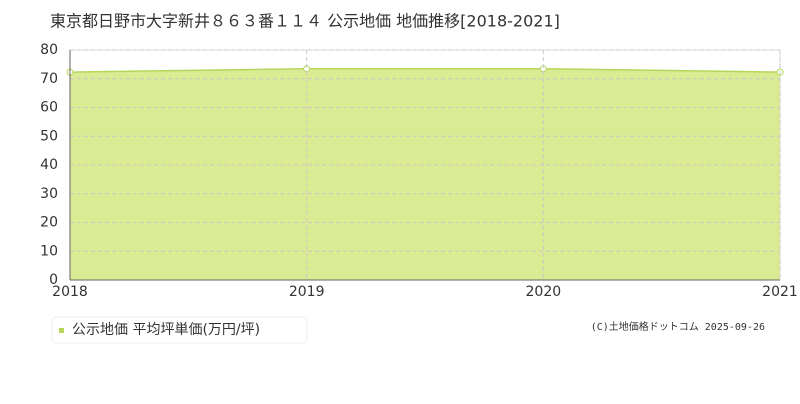 Image resolution: width=800 pixels, height=404 pixels. Describe the element at coordinates (678, 326) in the screenshot. I see `credit: (C)土地価格ドットコム 2025-09-26` at that location.